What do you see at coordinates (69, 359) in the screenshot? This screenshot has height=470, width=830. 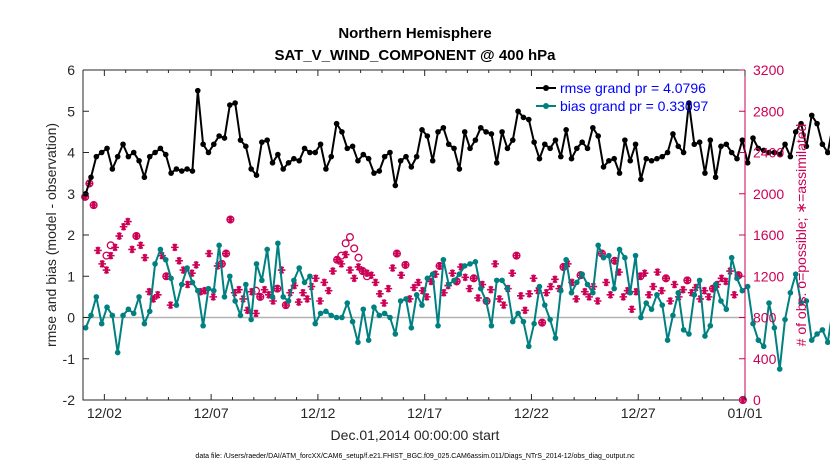 I see `y-left-tick-label: -1` at bounding box center [69, 359].